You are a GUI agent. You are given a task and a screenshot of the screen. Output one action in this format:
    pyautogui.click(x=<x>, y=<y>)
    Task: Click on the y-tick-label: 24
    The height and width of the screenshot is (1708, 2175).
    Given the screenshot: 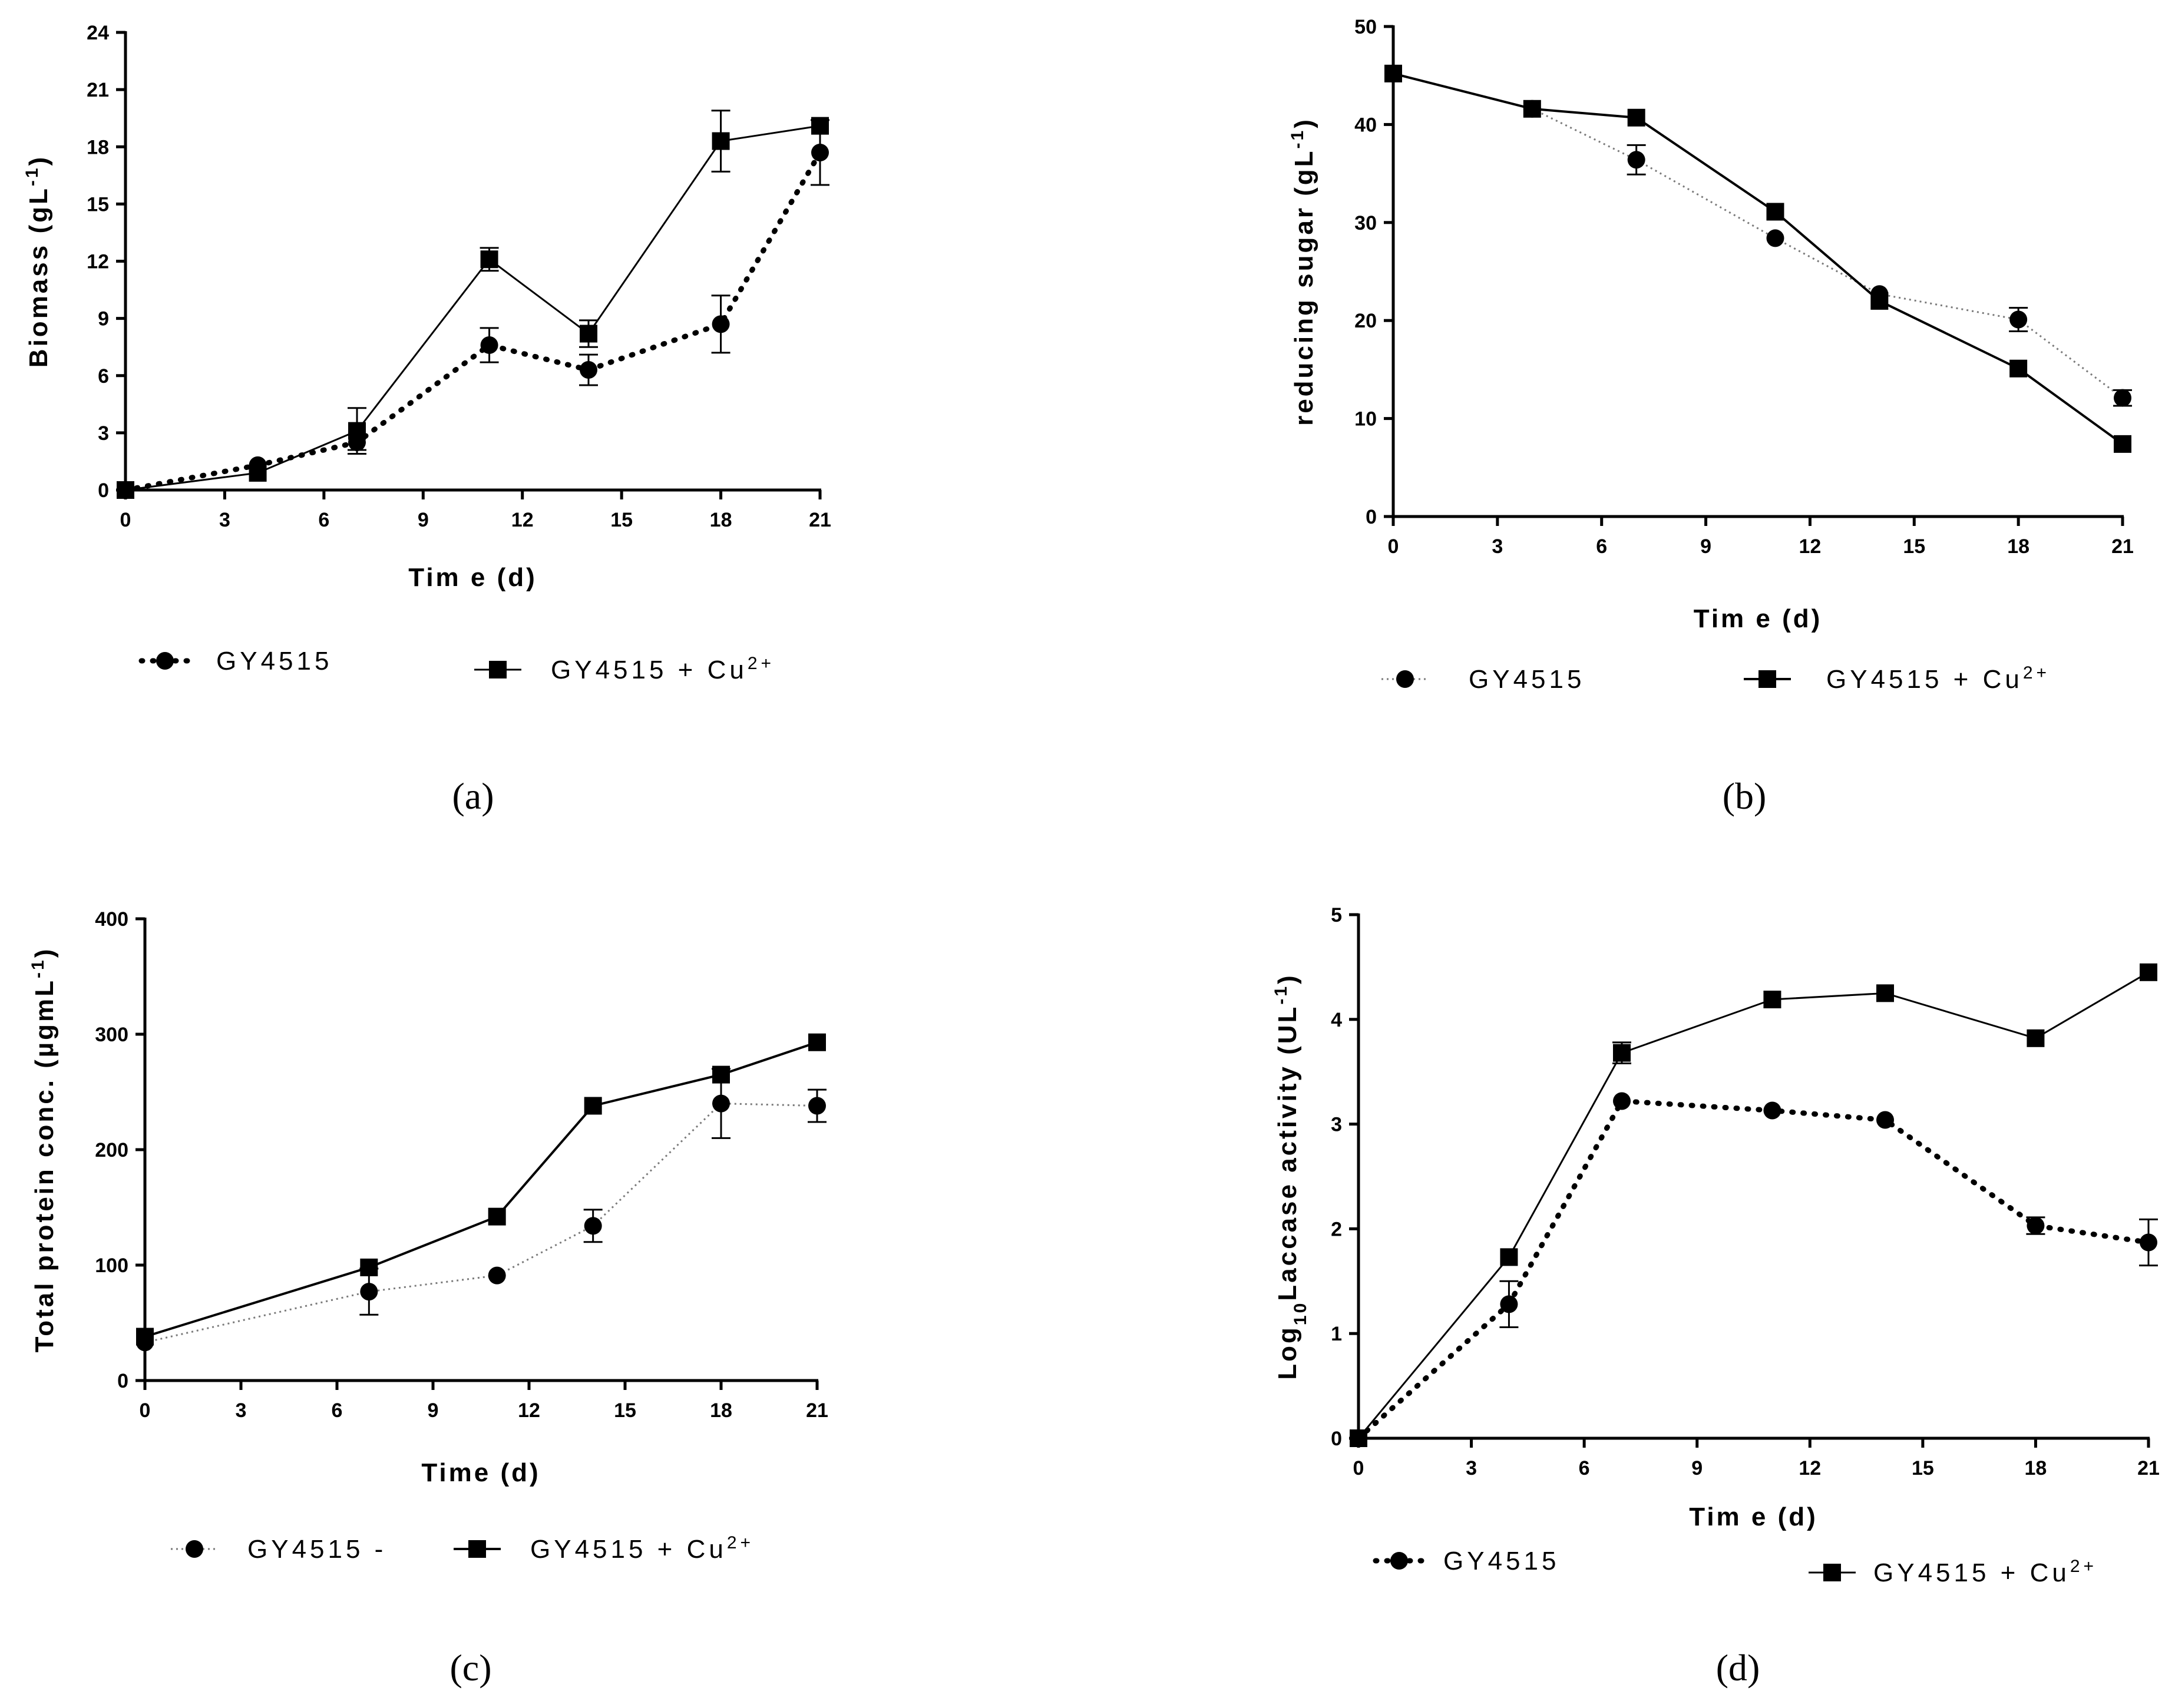 What is the action you would take?
    pyautogui.click(x=98, y=33)
    